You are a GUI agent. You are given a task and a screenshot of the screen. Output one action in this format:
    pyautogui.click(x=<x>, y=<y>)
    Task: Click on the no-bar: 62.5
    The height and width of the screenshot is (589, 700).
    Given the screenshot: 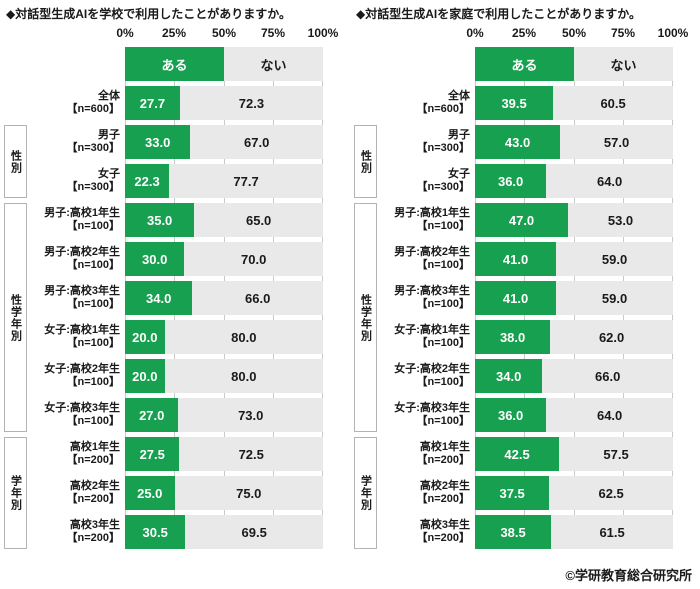 What is the action you would take?
    pyautogui.click(x=611, y=493)
    